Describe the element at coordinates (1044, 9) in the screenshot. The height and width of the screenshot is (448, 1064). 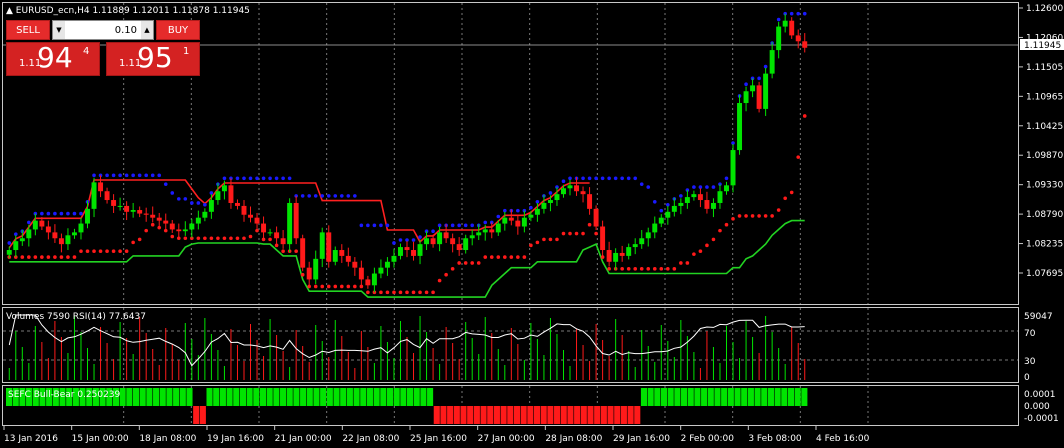
I see `price-axis-label: 1.12600` at that location.